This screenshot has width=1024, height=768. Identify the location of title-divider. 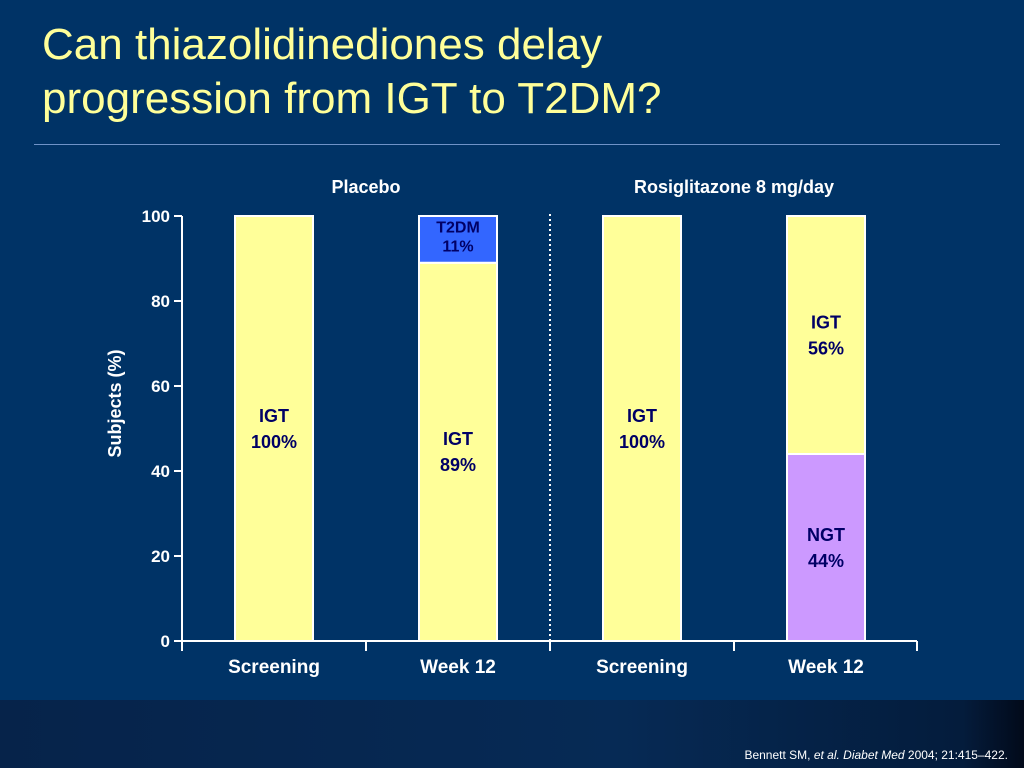
(517, 144).